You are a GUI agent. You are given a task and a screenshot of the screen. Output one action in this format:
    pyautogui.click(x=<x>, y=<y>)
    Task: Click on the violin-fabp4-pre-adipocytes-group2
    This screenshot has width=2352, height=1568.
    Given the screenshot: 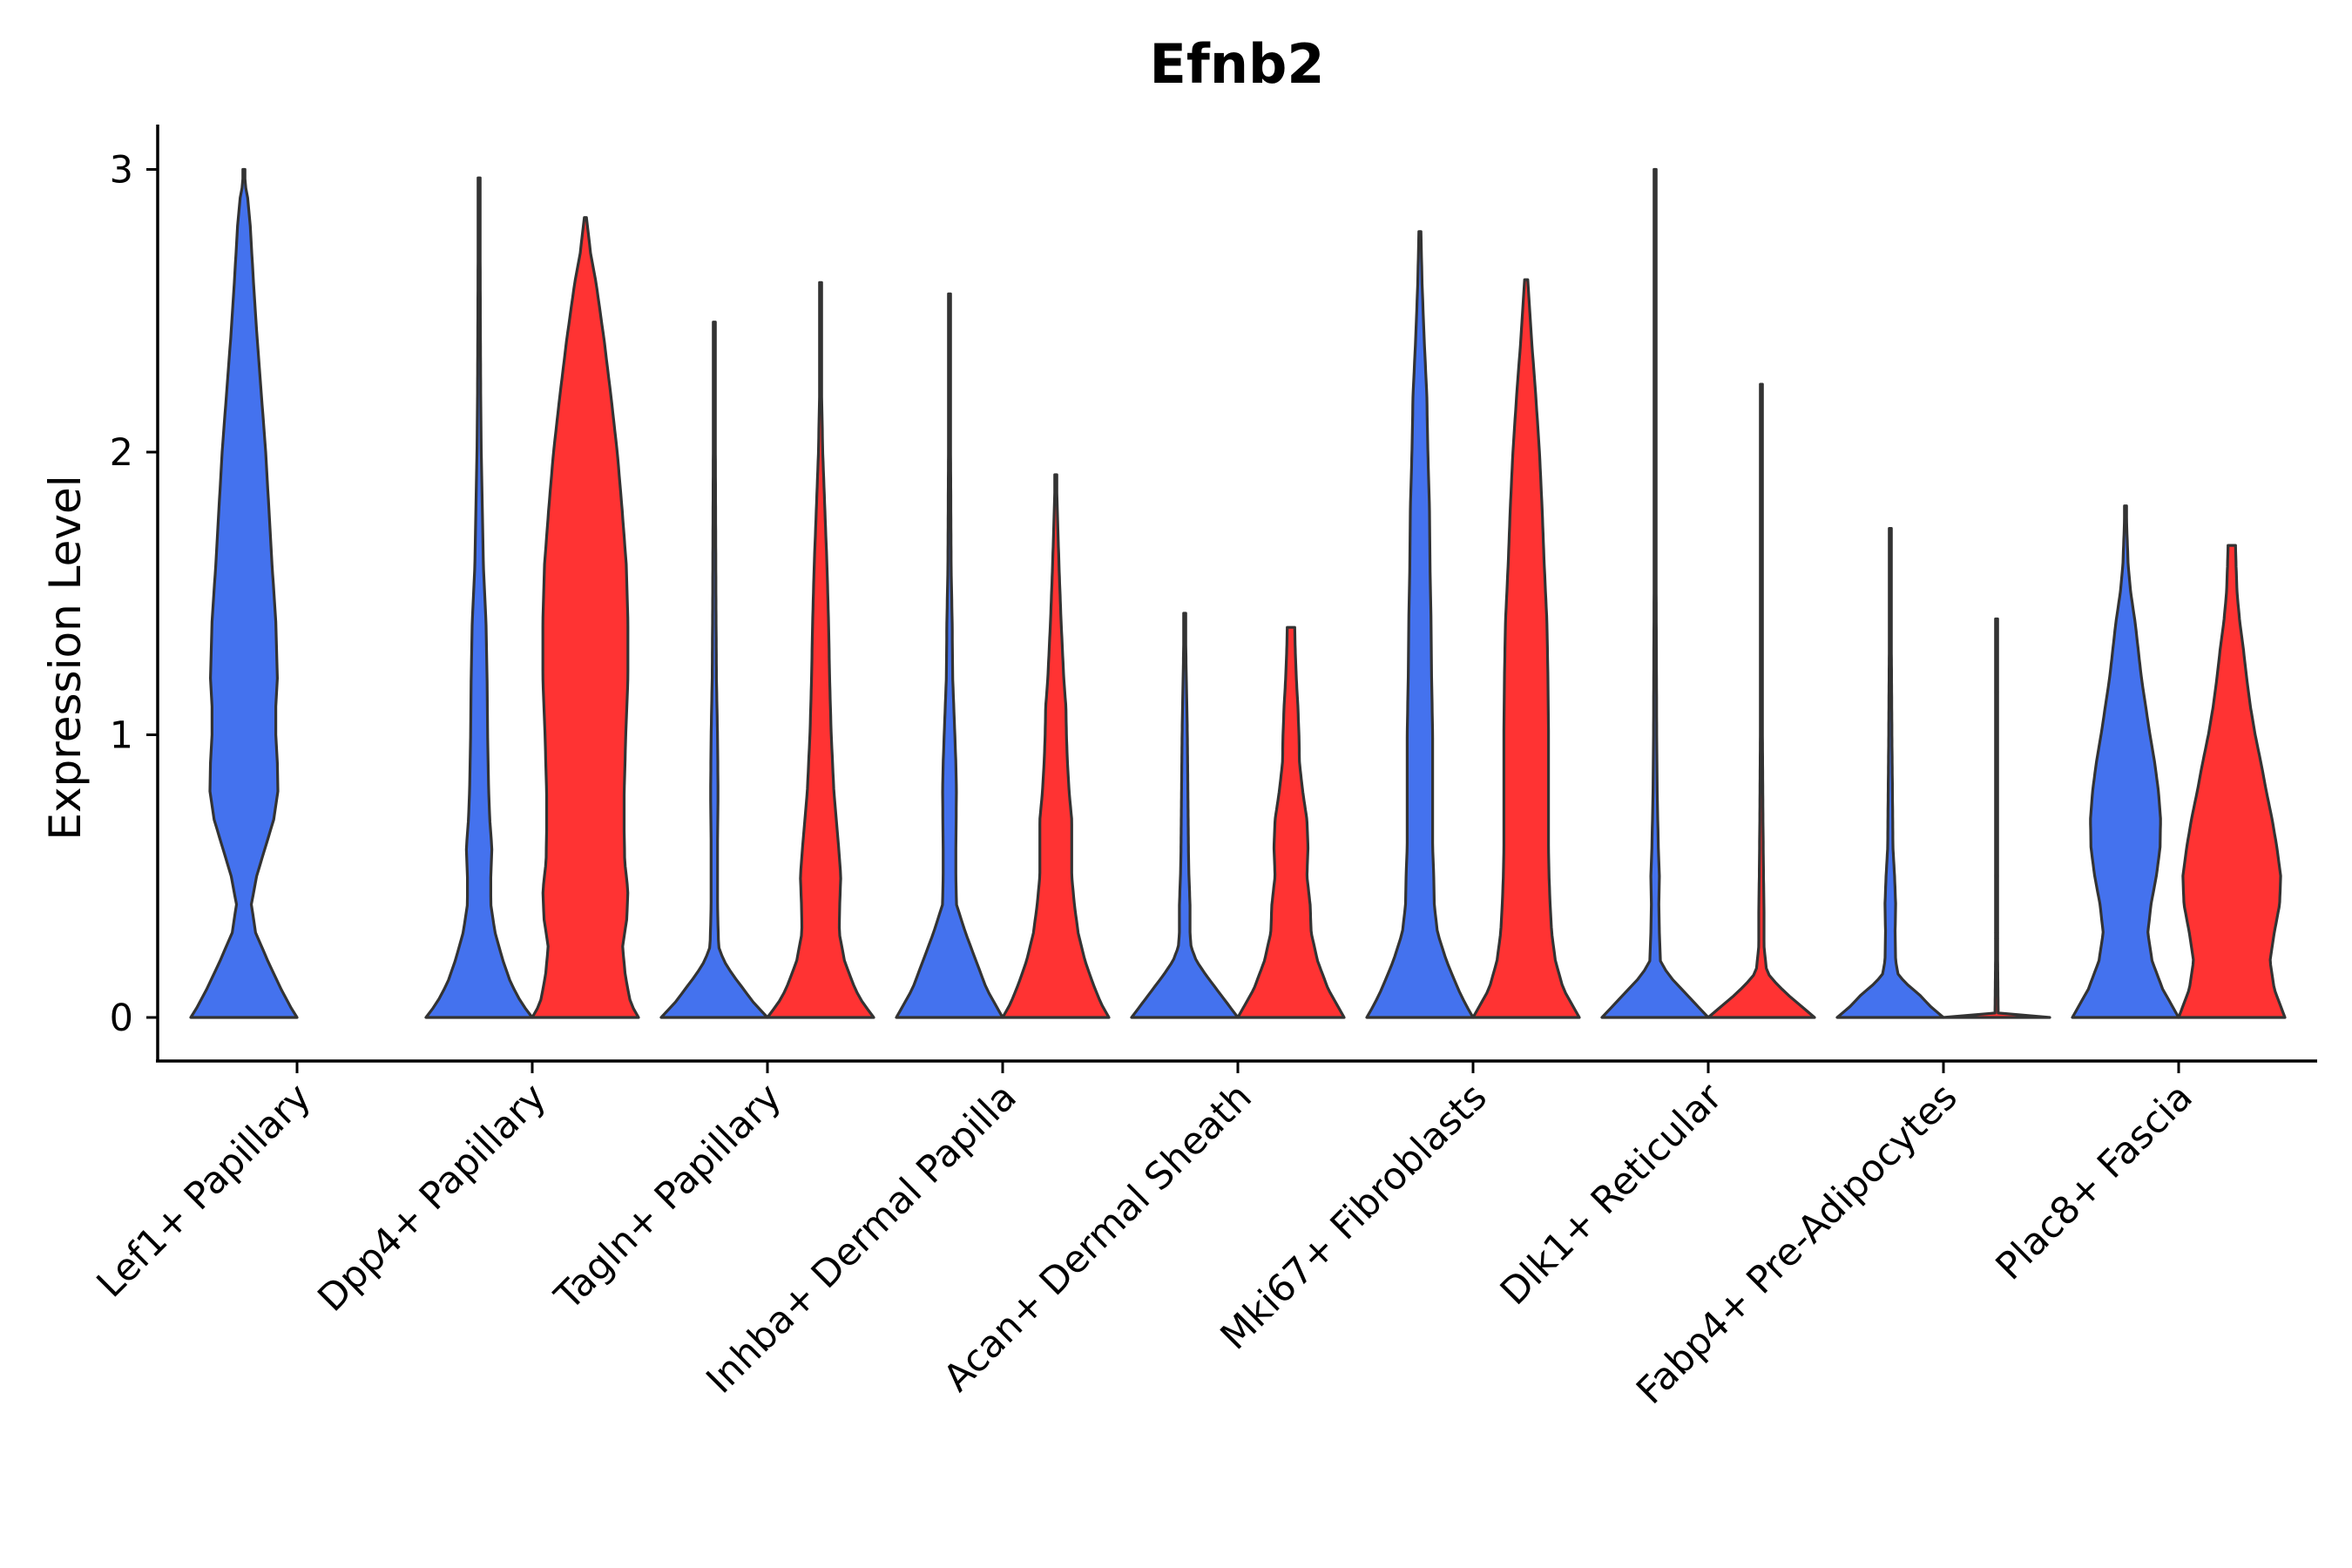 What is the action you would take?
    pyautogui.click(x=1997, y=818)
    